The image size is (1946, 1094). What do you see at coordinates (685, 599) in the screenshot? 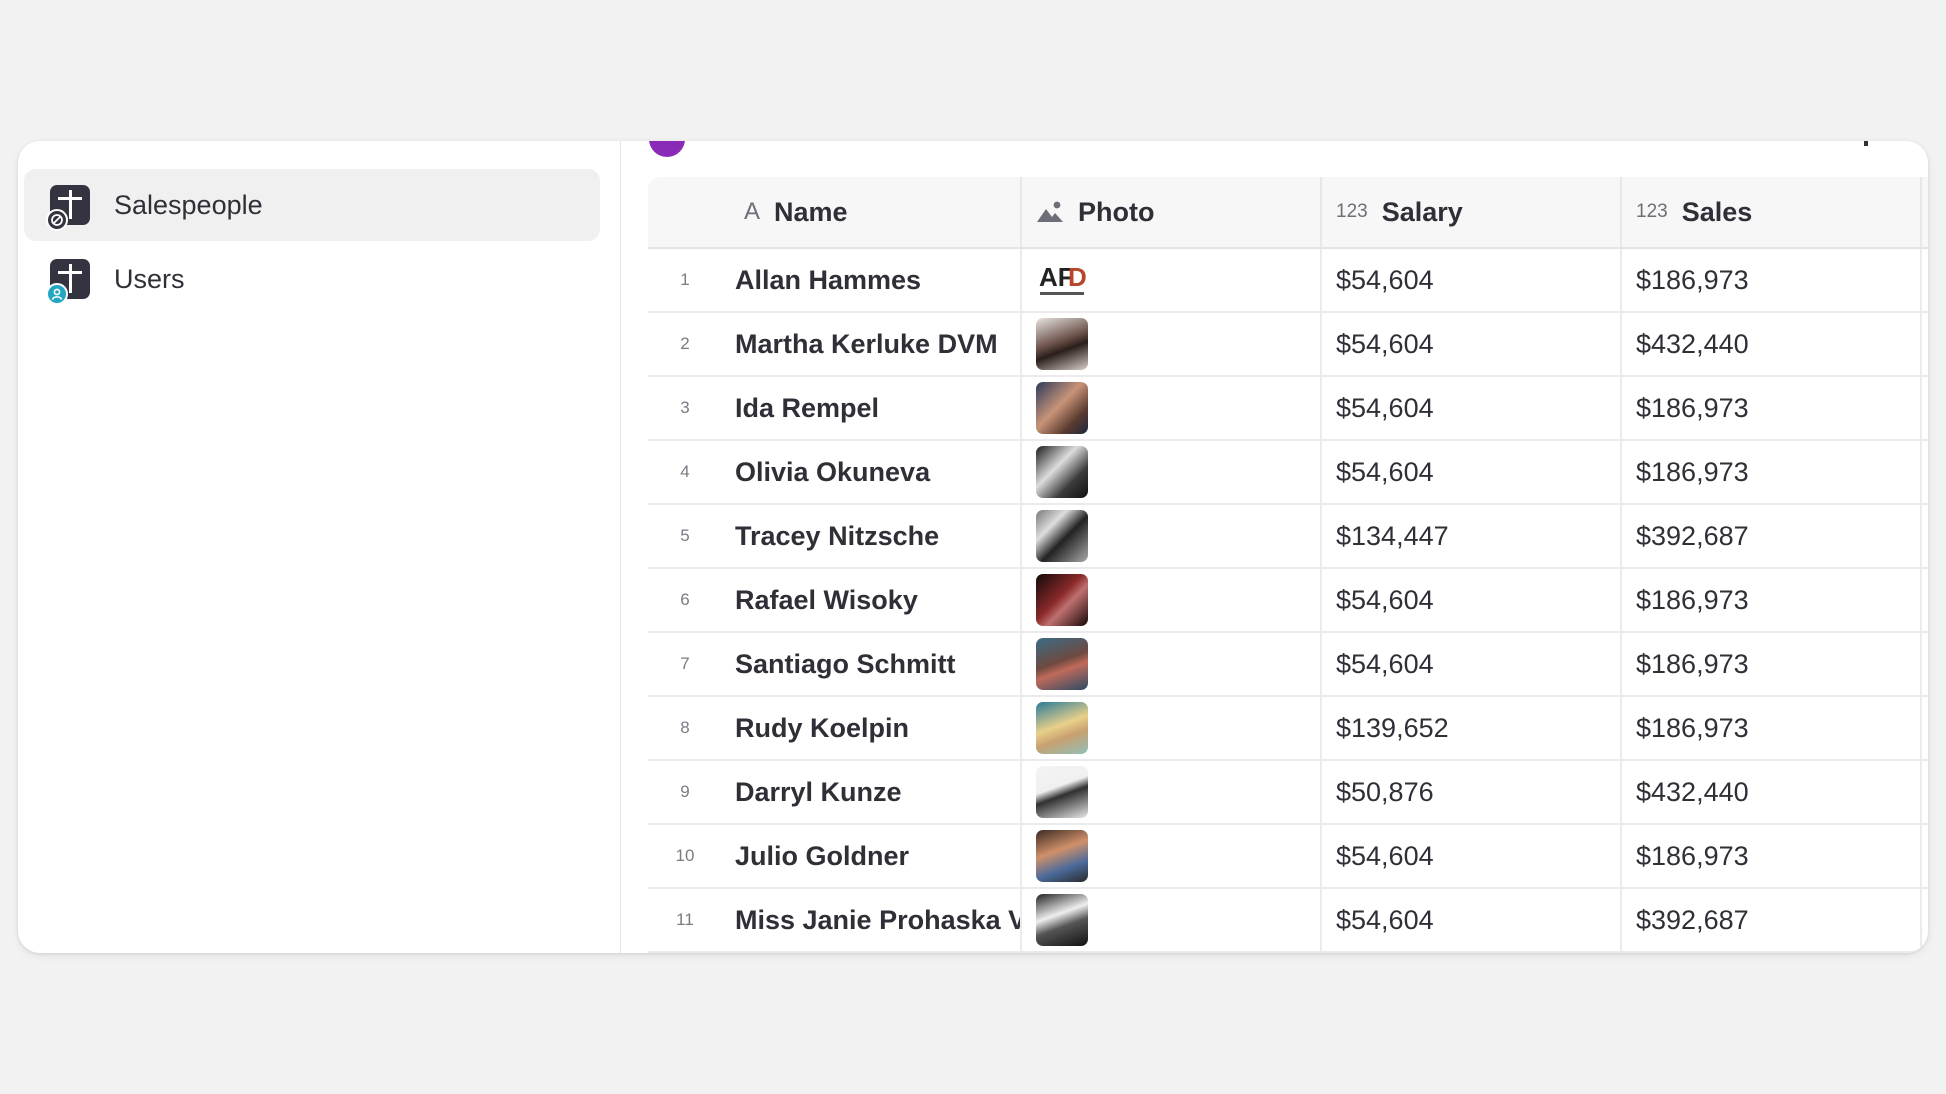
I see `row-number: 6` at bounding box center [685, 599].